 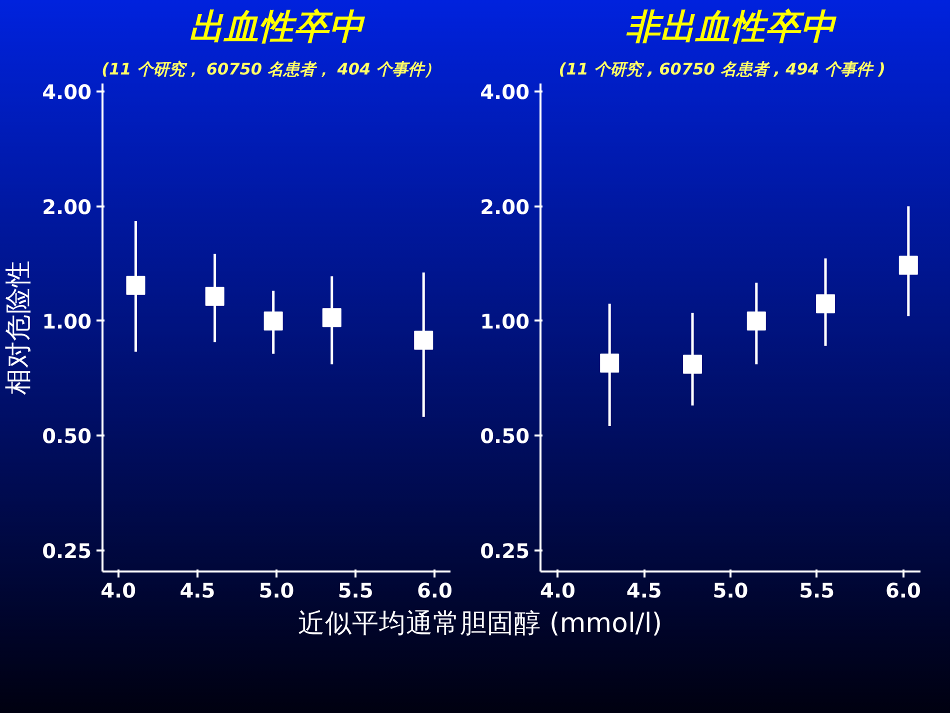 I want to click on chart-subtitle: (11 个研究 , 60750 名患者 , 494 个事件 ), so click(x=722, y=69).